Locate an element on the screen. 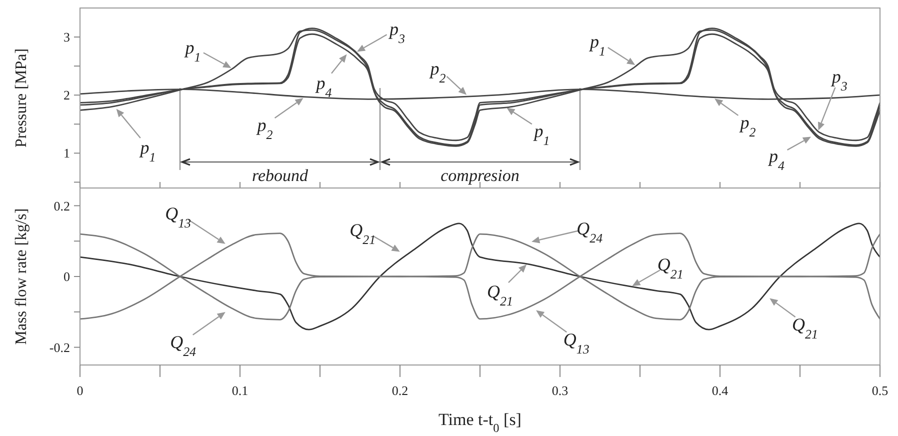 The image size is (898, 436). x-tick-label: 0 is located at coordinates (80, 390).